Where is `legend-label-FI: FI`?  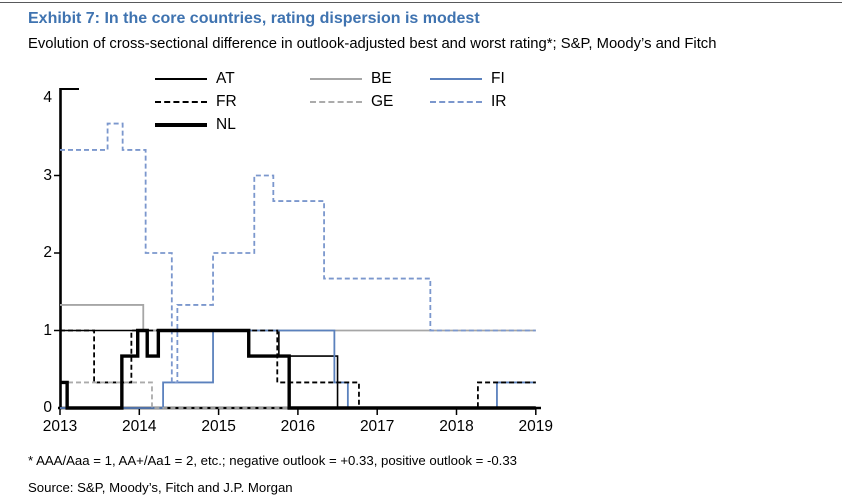 legend-label-FI: FI is located at coordinates (498, 78).